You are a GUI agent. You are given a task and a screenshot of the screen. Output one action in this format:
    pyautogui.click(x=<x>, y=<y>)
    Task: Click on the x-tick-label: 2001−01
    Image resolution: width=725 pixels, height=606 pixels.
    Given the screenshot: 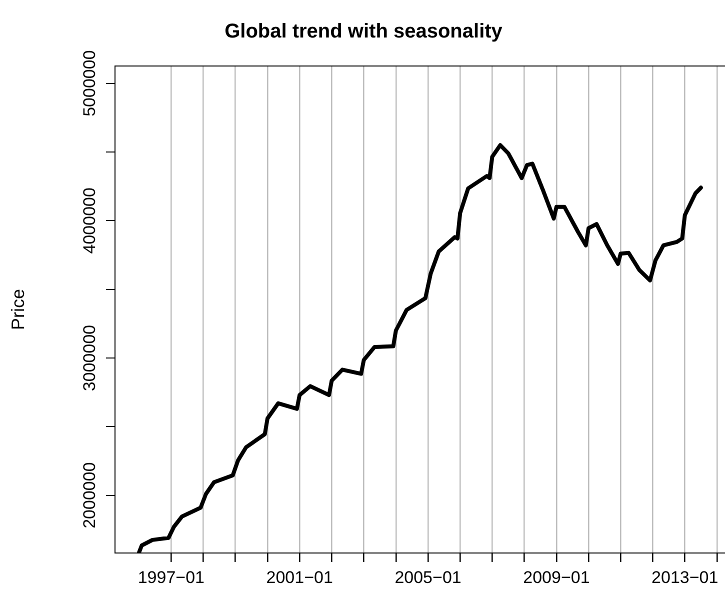 What is the action you would take?
    pyautogui.click(x=299, y=577)
    